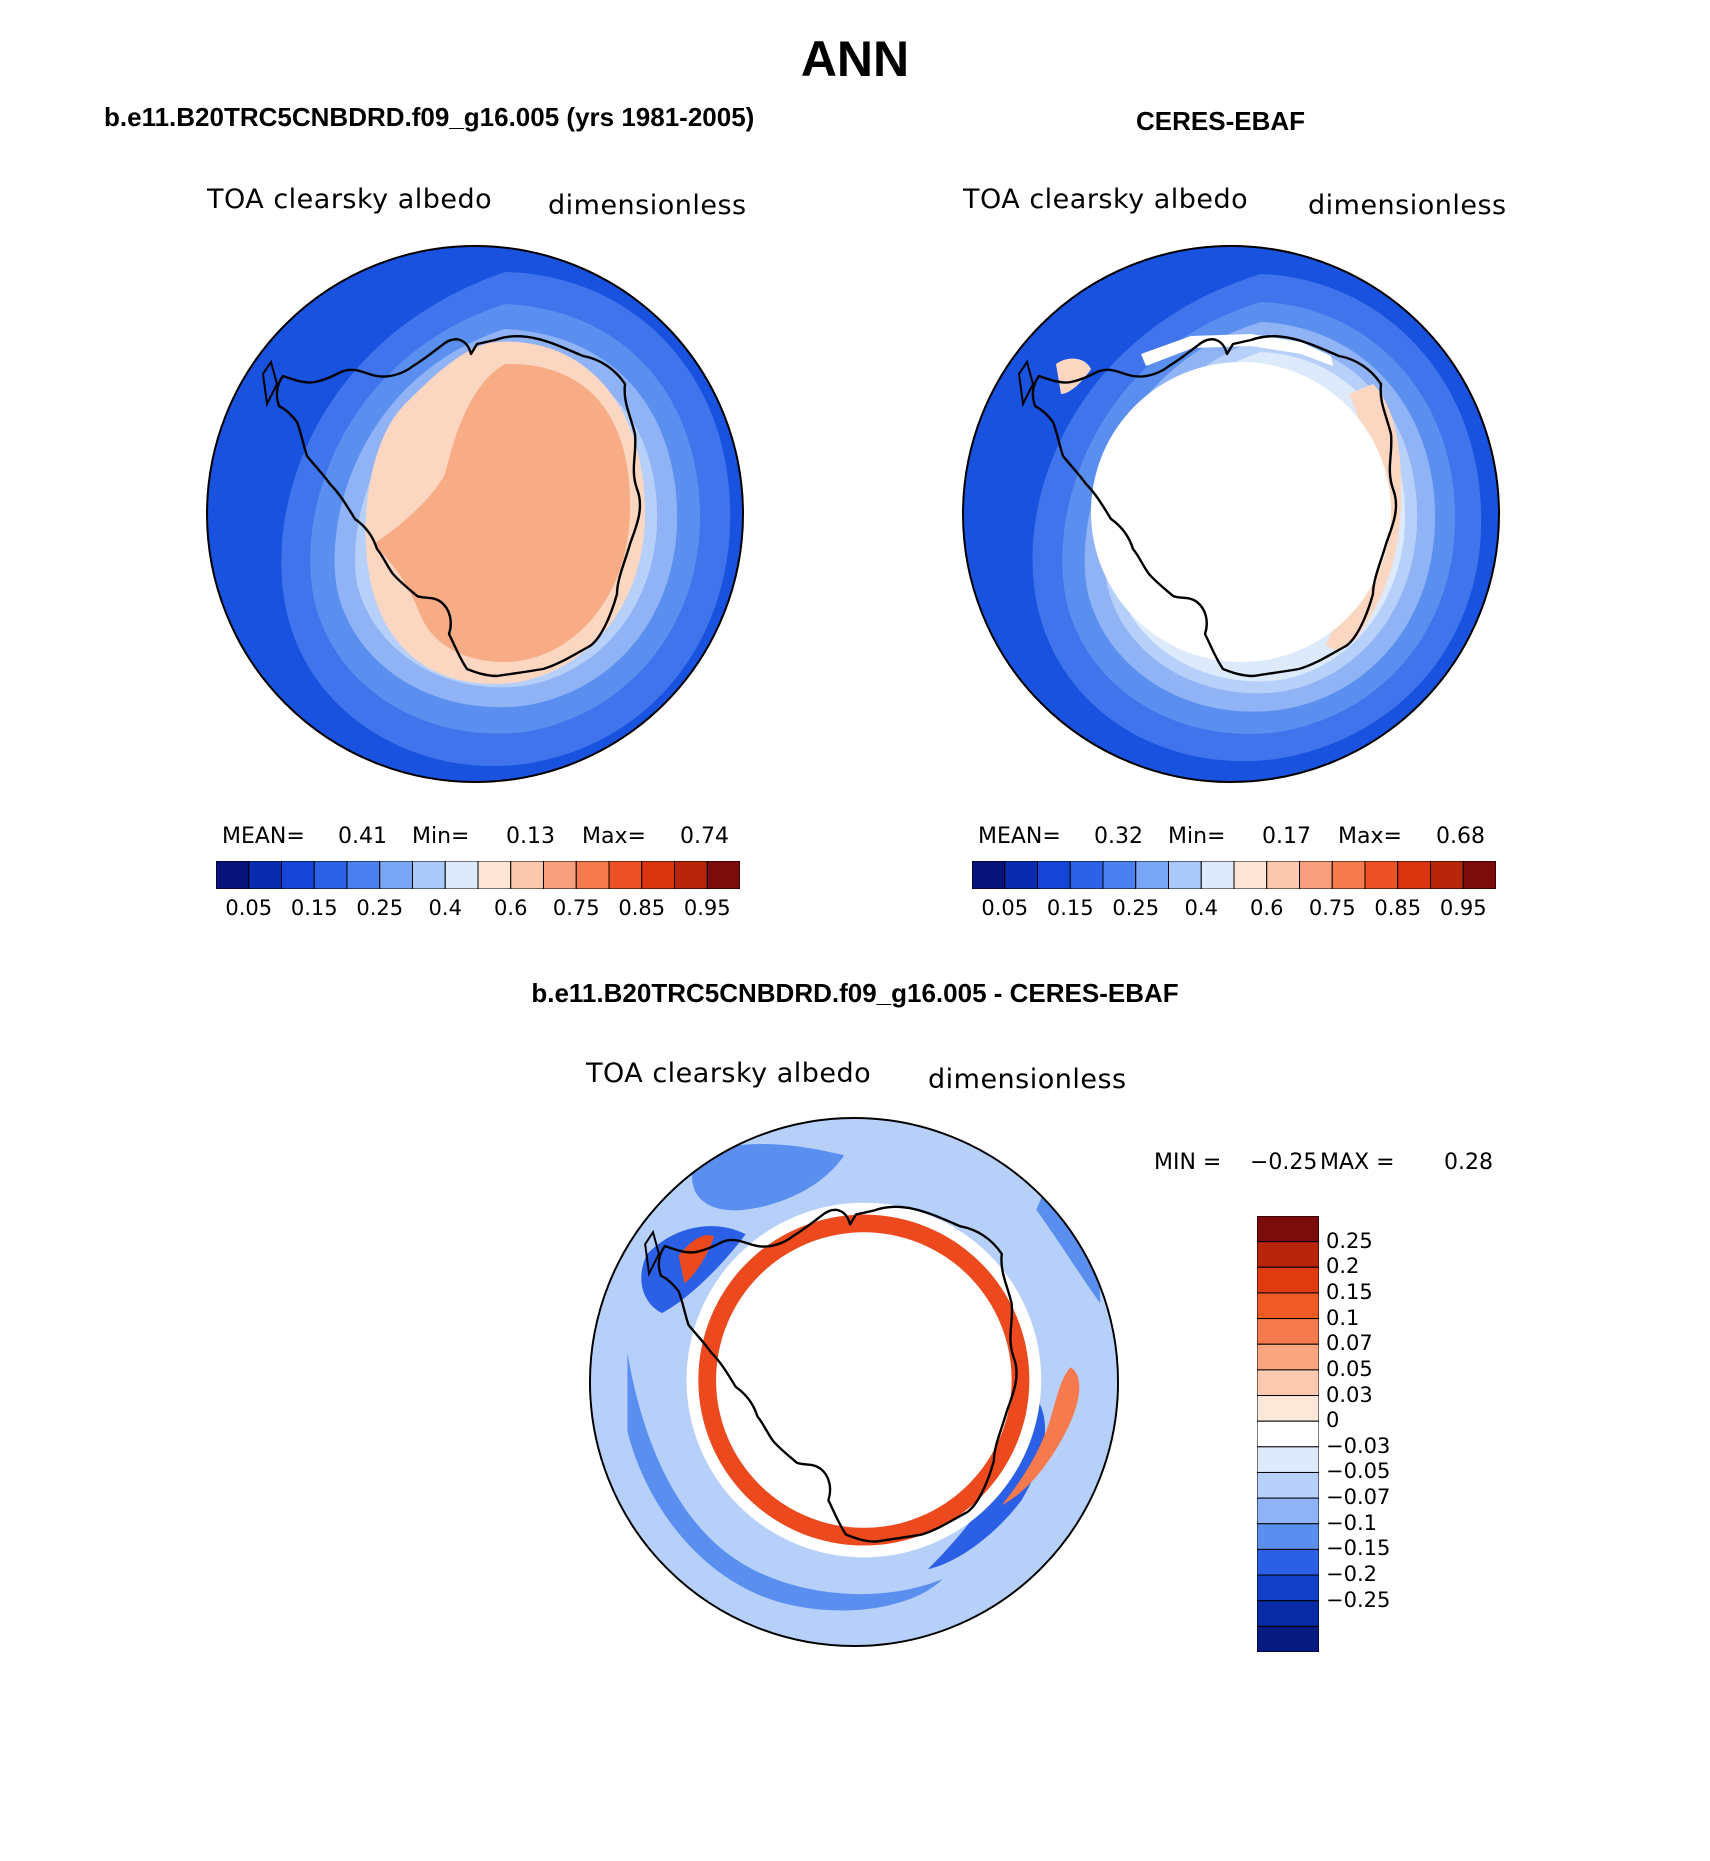  What do you see at coordinates (855, 59) in the screenshot?
I see `page-title: ANN` at bounding box center [855, 59].